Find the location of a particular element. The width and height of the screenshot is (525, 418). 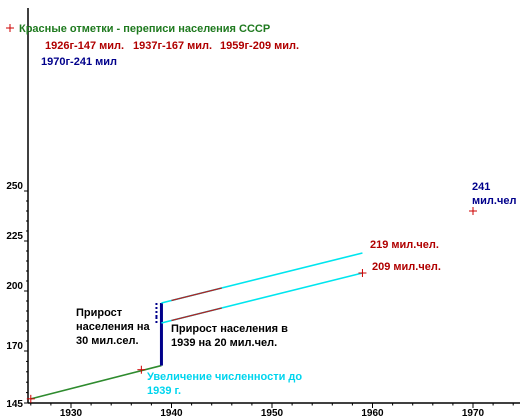

label-209: 209 мил.чел. is located at coordinates (406, 267).